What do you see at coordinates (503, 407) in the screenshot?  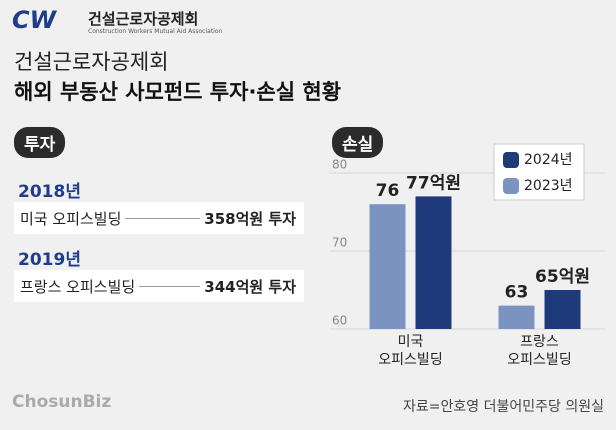 I see `source: 자료=안호영 더불어민주당 의원실` at bounding box center [503, 407].